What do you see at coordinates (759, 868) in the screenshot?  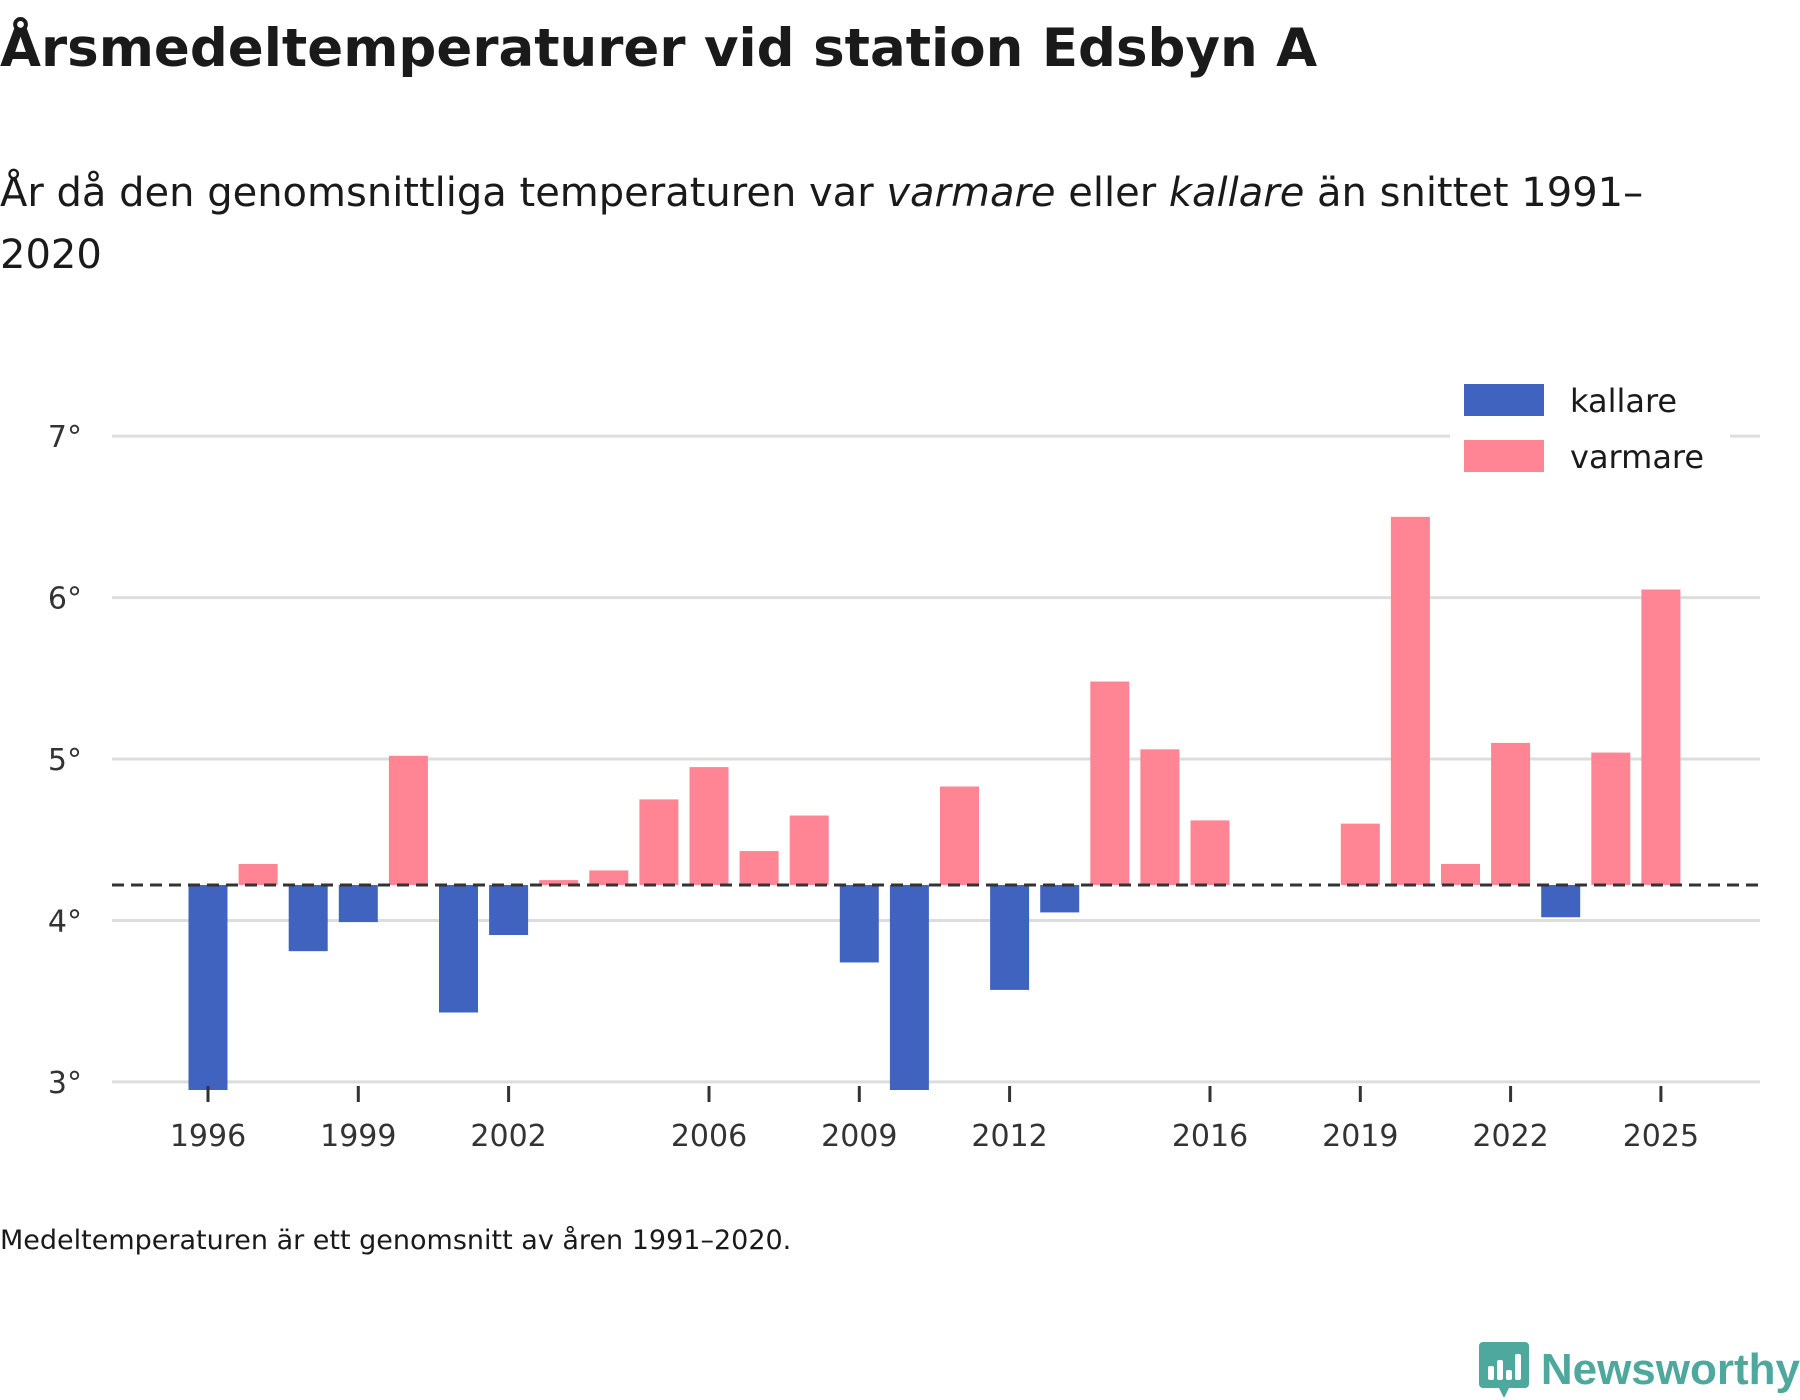 I see `bar-2007` at bounding box center [759, 868].